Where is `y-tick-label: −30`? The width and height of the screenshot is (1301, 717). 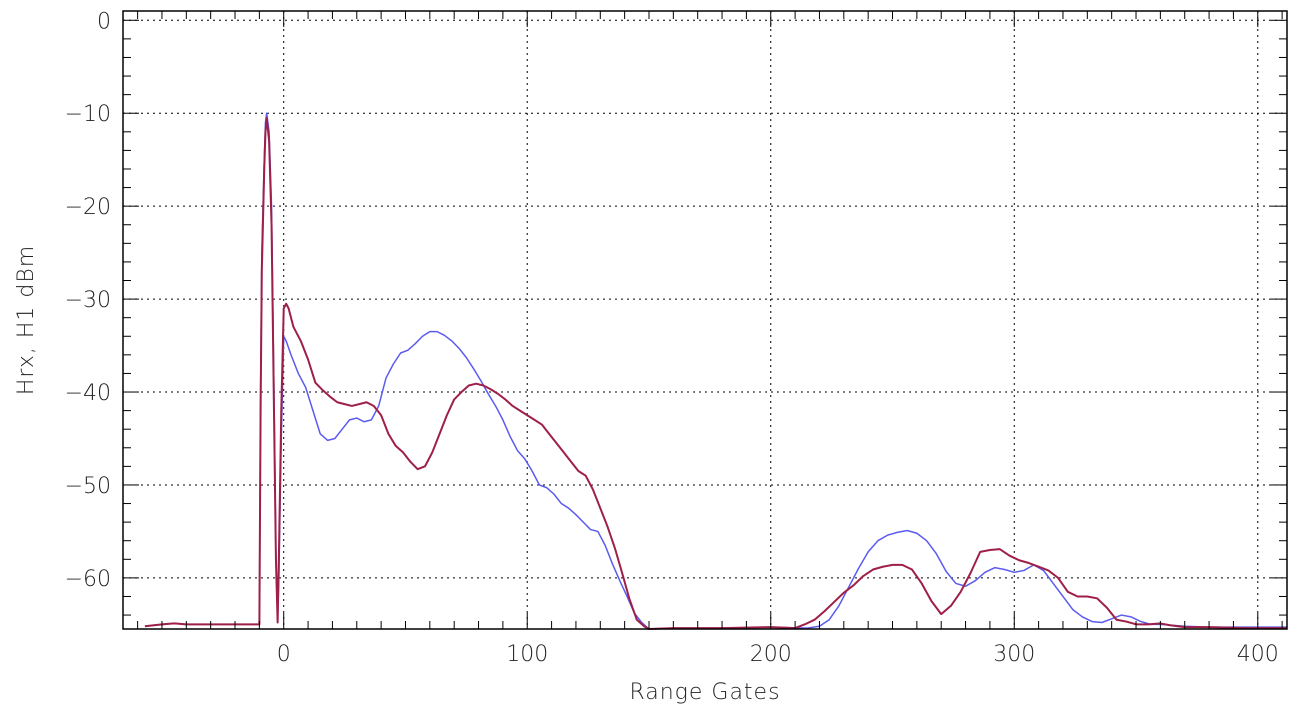 y-tick-label: −30 is located at coordinates (88, 300).